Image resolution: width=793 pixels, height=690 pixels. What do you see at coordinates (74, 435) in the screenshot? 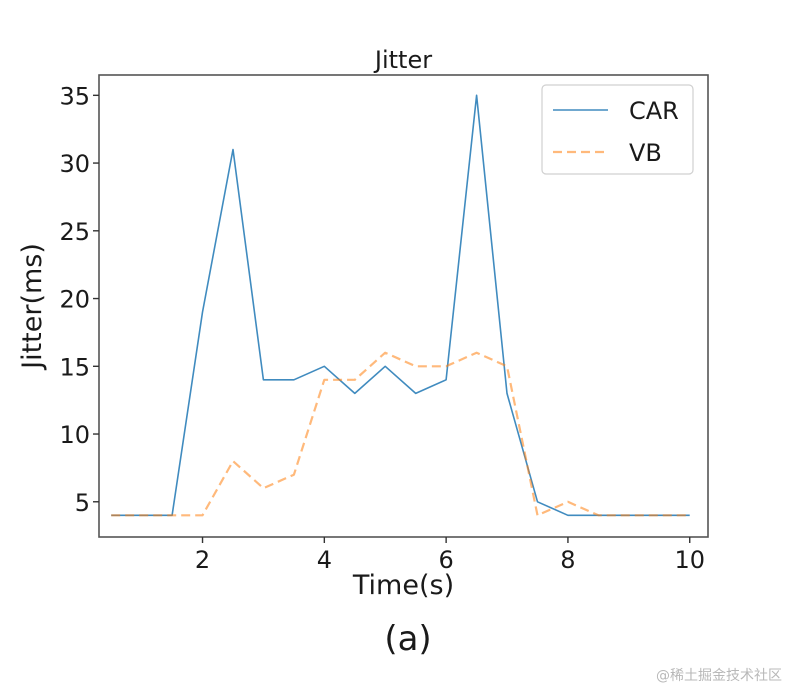
I see `y-tick-label: 10` at bounding box center [74, 435].